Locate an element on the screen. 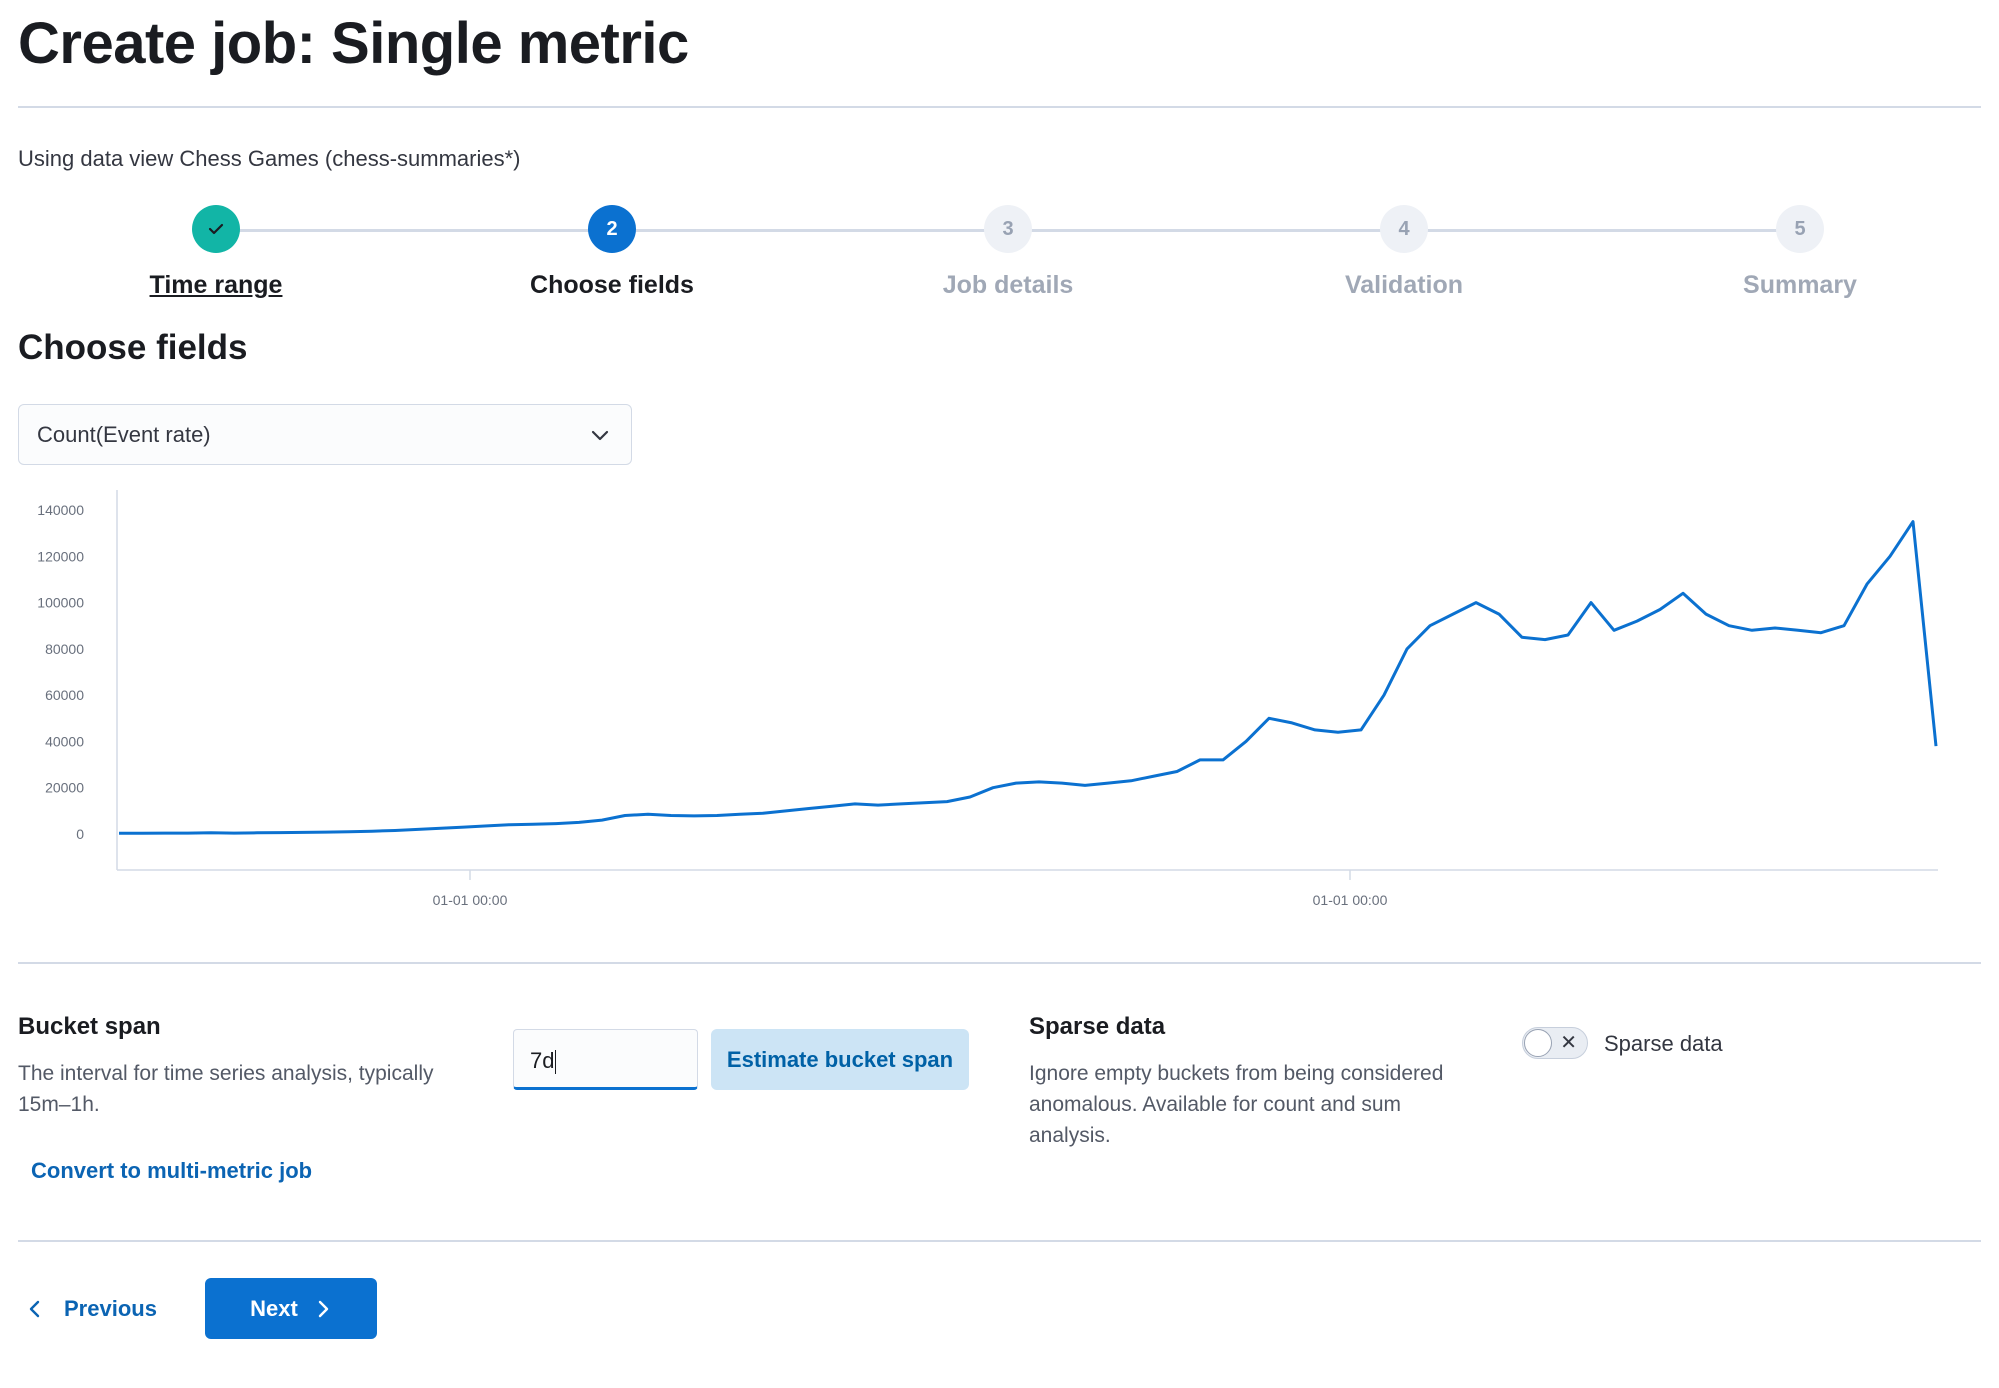  bucket-span-title: Bucket span is located at coordinates (89, 1026).